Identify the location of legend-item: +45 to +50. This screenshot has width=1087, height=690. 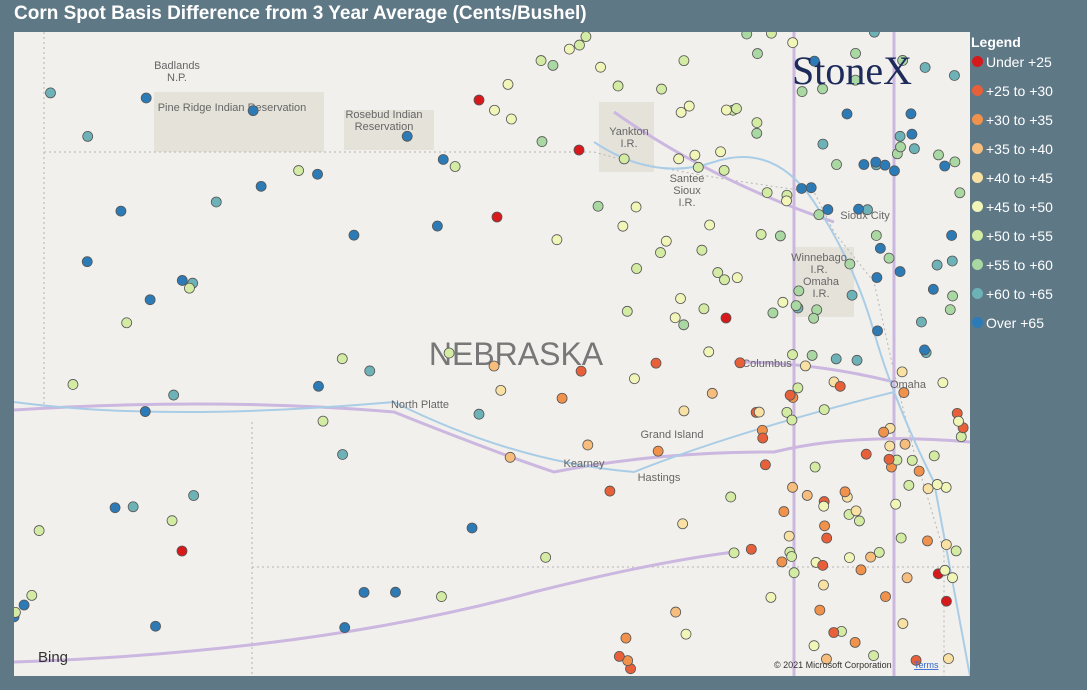
(1012, 213).